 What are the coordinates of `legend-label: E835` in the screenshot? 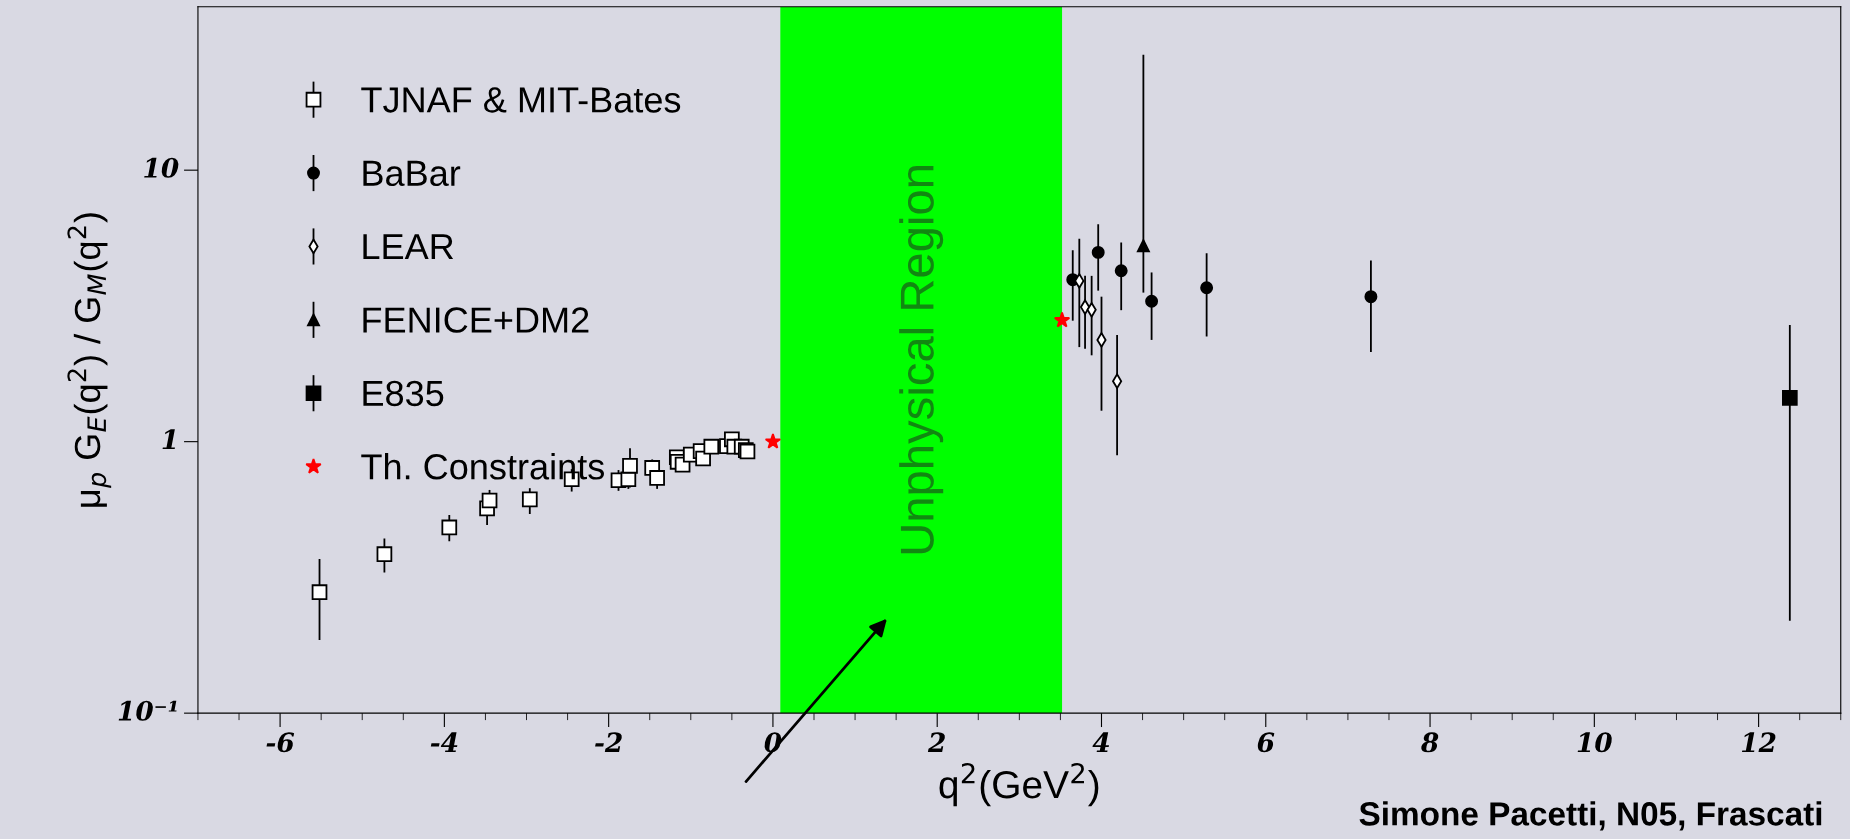 It's located at (403, 393).